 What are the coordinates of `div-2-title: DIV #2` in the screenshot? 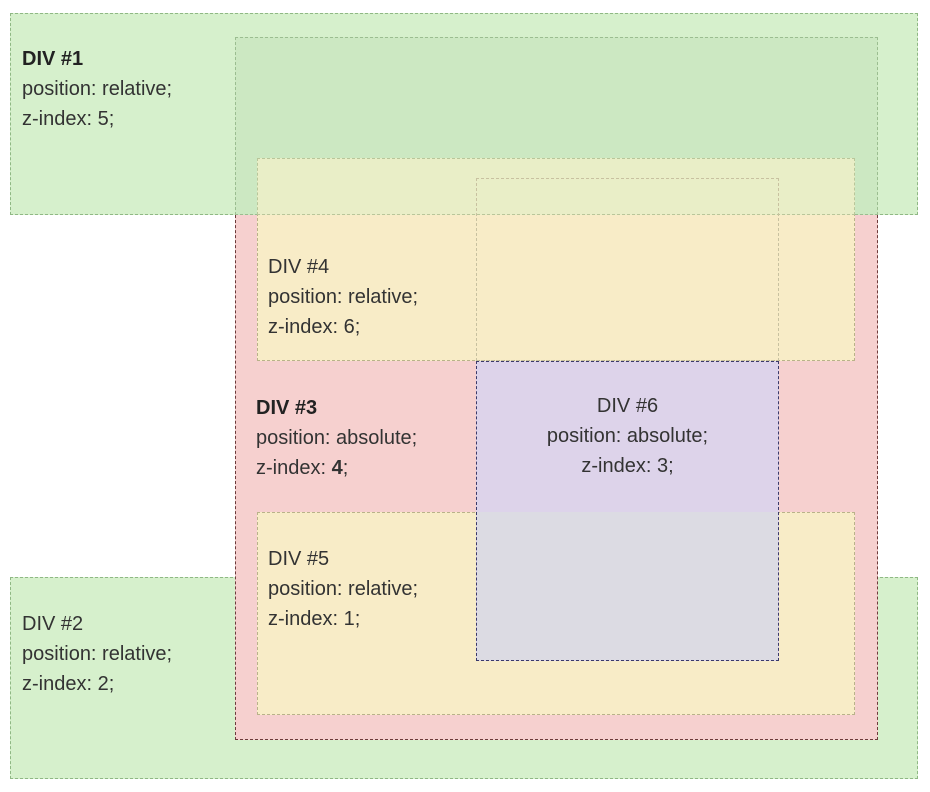 It's located at (53, 624).